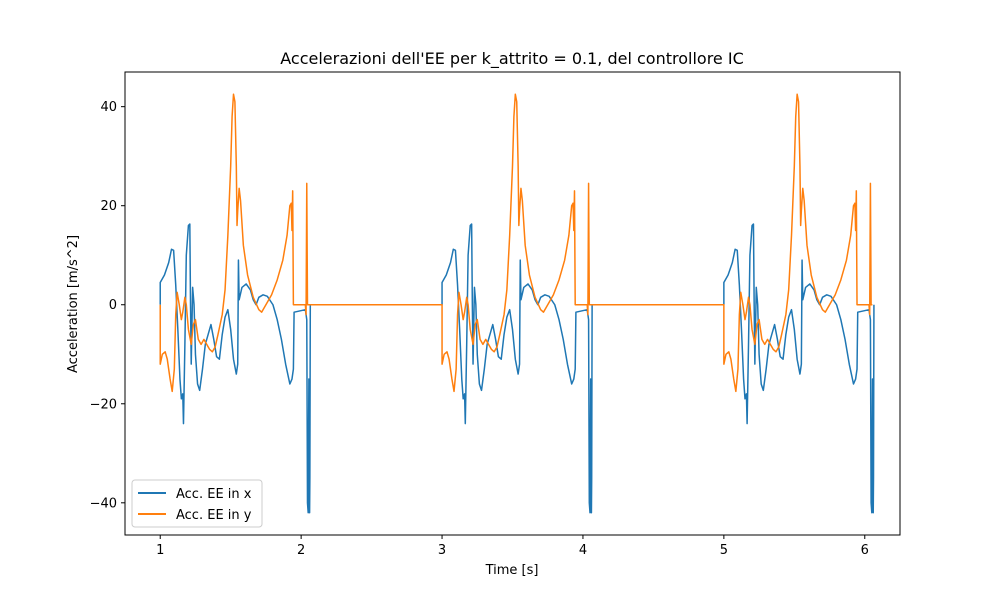  What do you see at coordinates (865, 550) in the screenshot?
I see `x-tick-label: 6` at bounding box center [865, 550].